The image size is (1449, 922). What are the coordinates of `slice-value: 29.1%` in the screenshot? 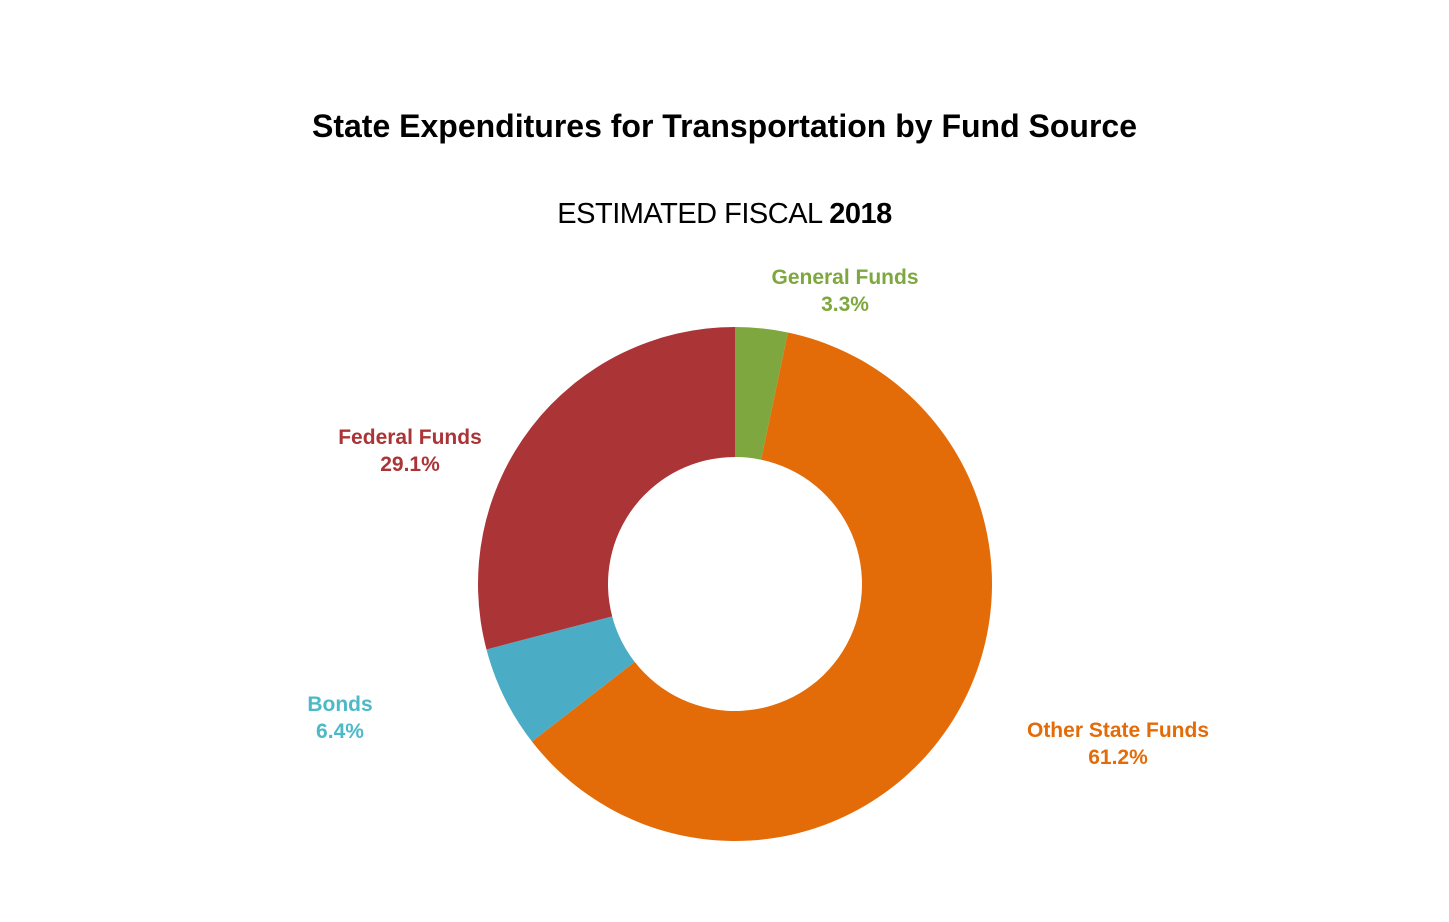 It's located at (410, 464).